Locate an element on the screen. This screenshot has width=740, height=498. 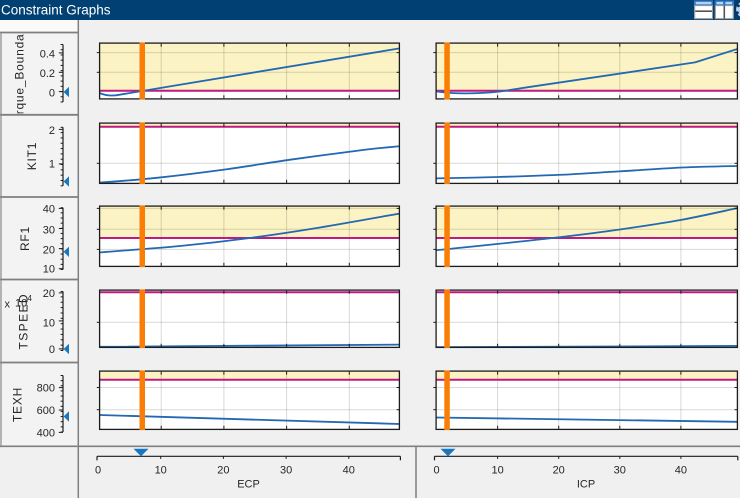
svg-text: 400 is located at coordinates (46, 433).